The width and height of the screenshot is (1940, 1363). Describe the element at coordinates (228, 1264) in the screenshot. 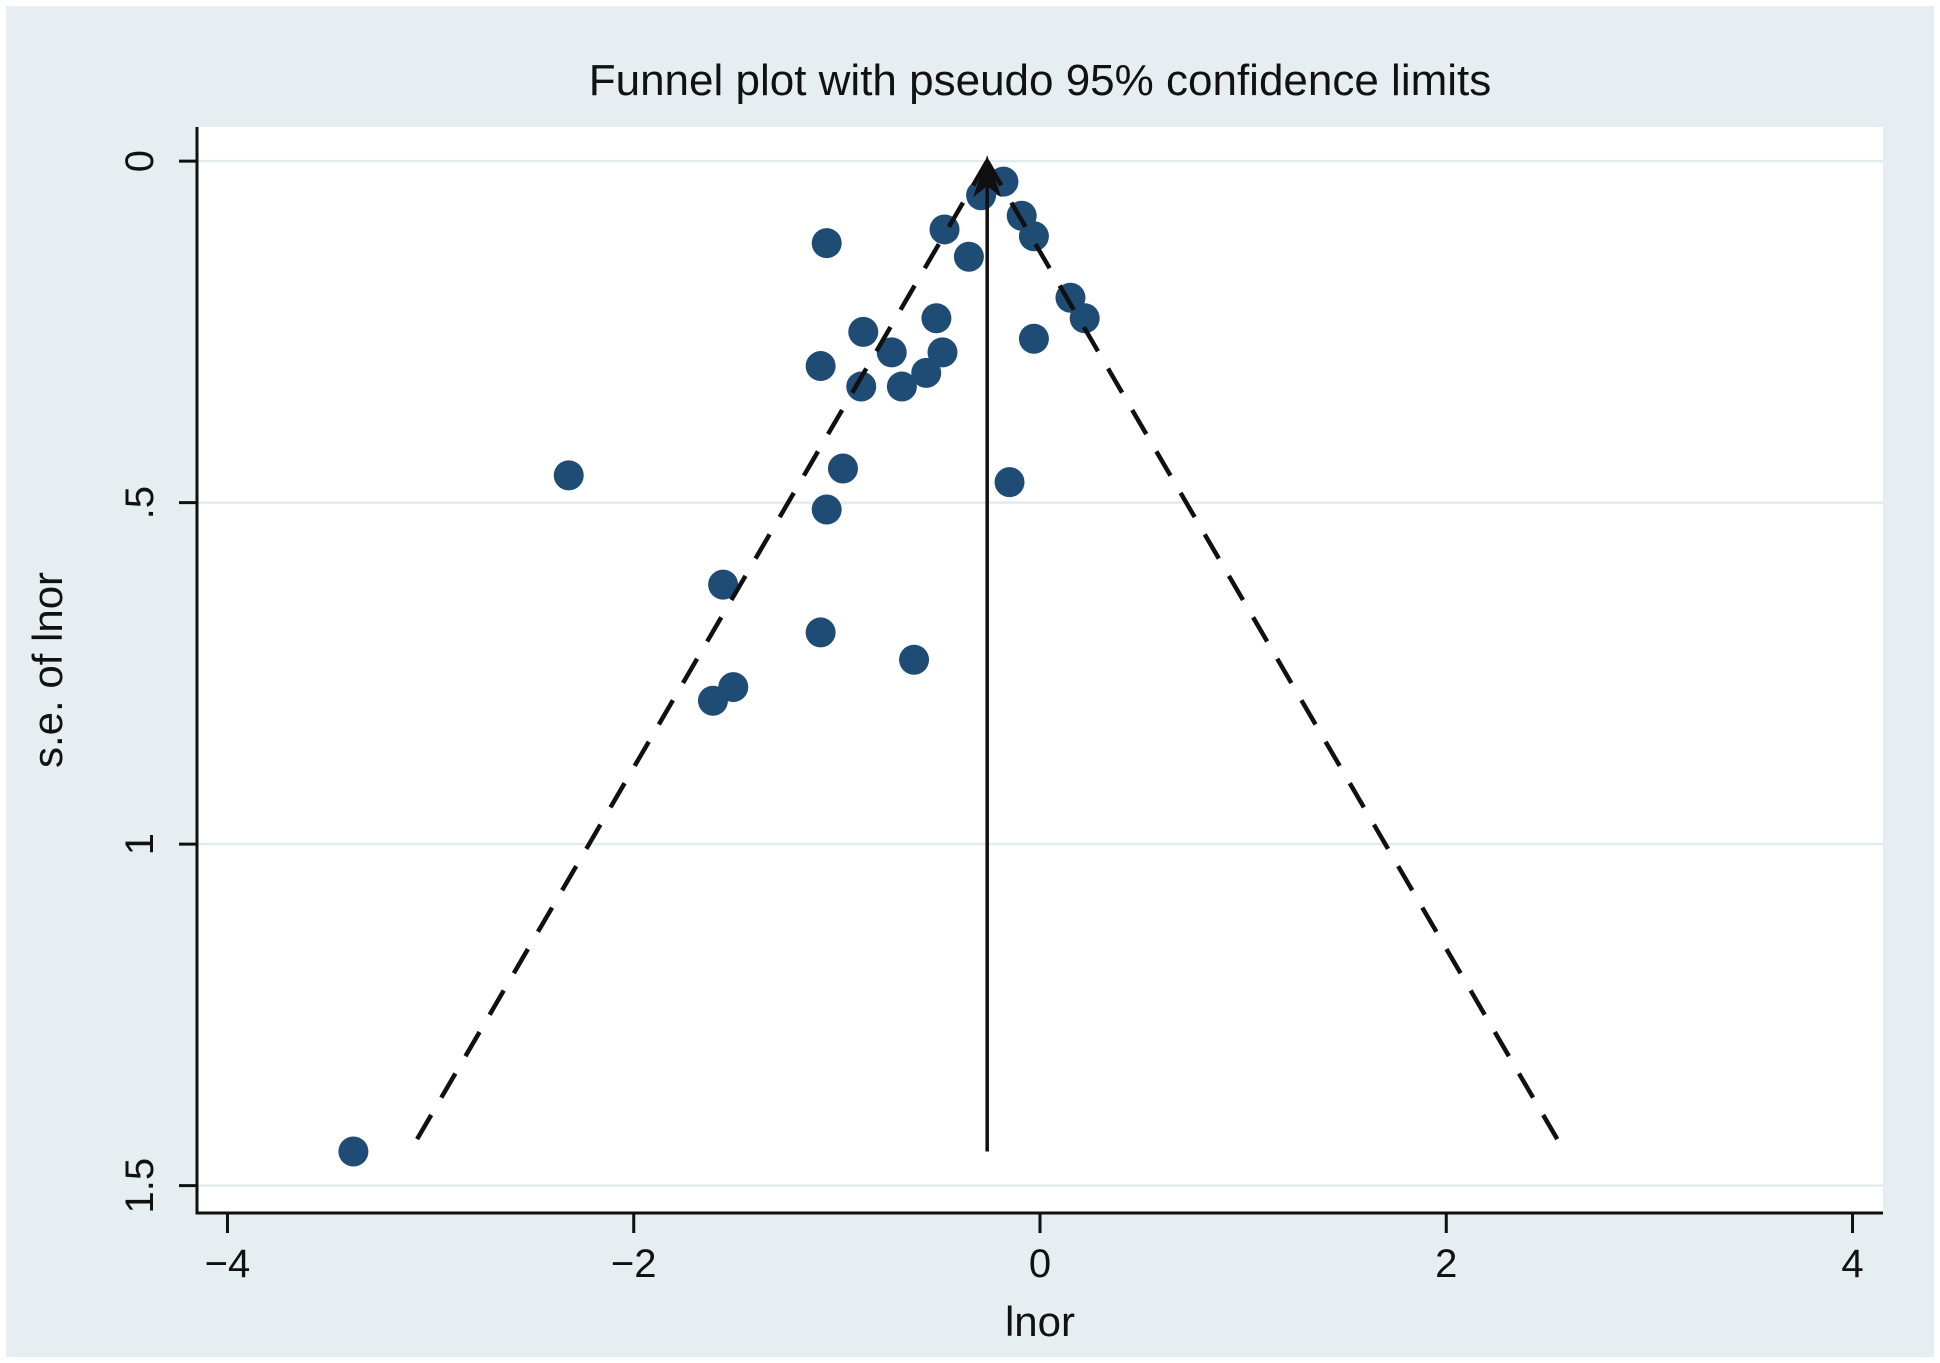

I see `x-tick-label: −4` at that location.